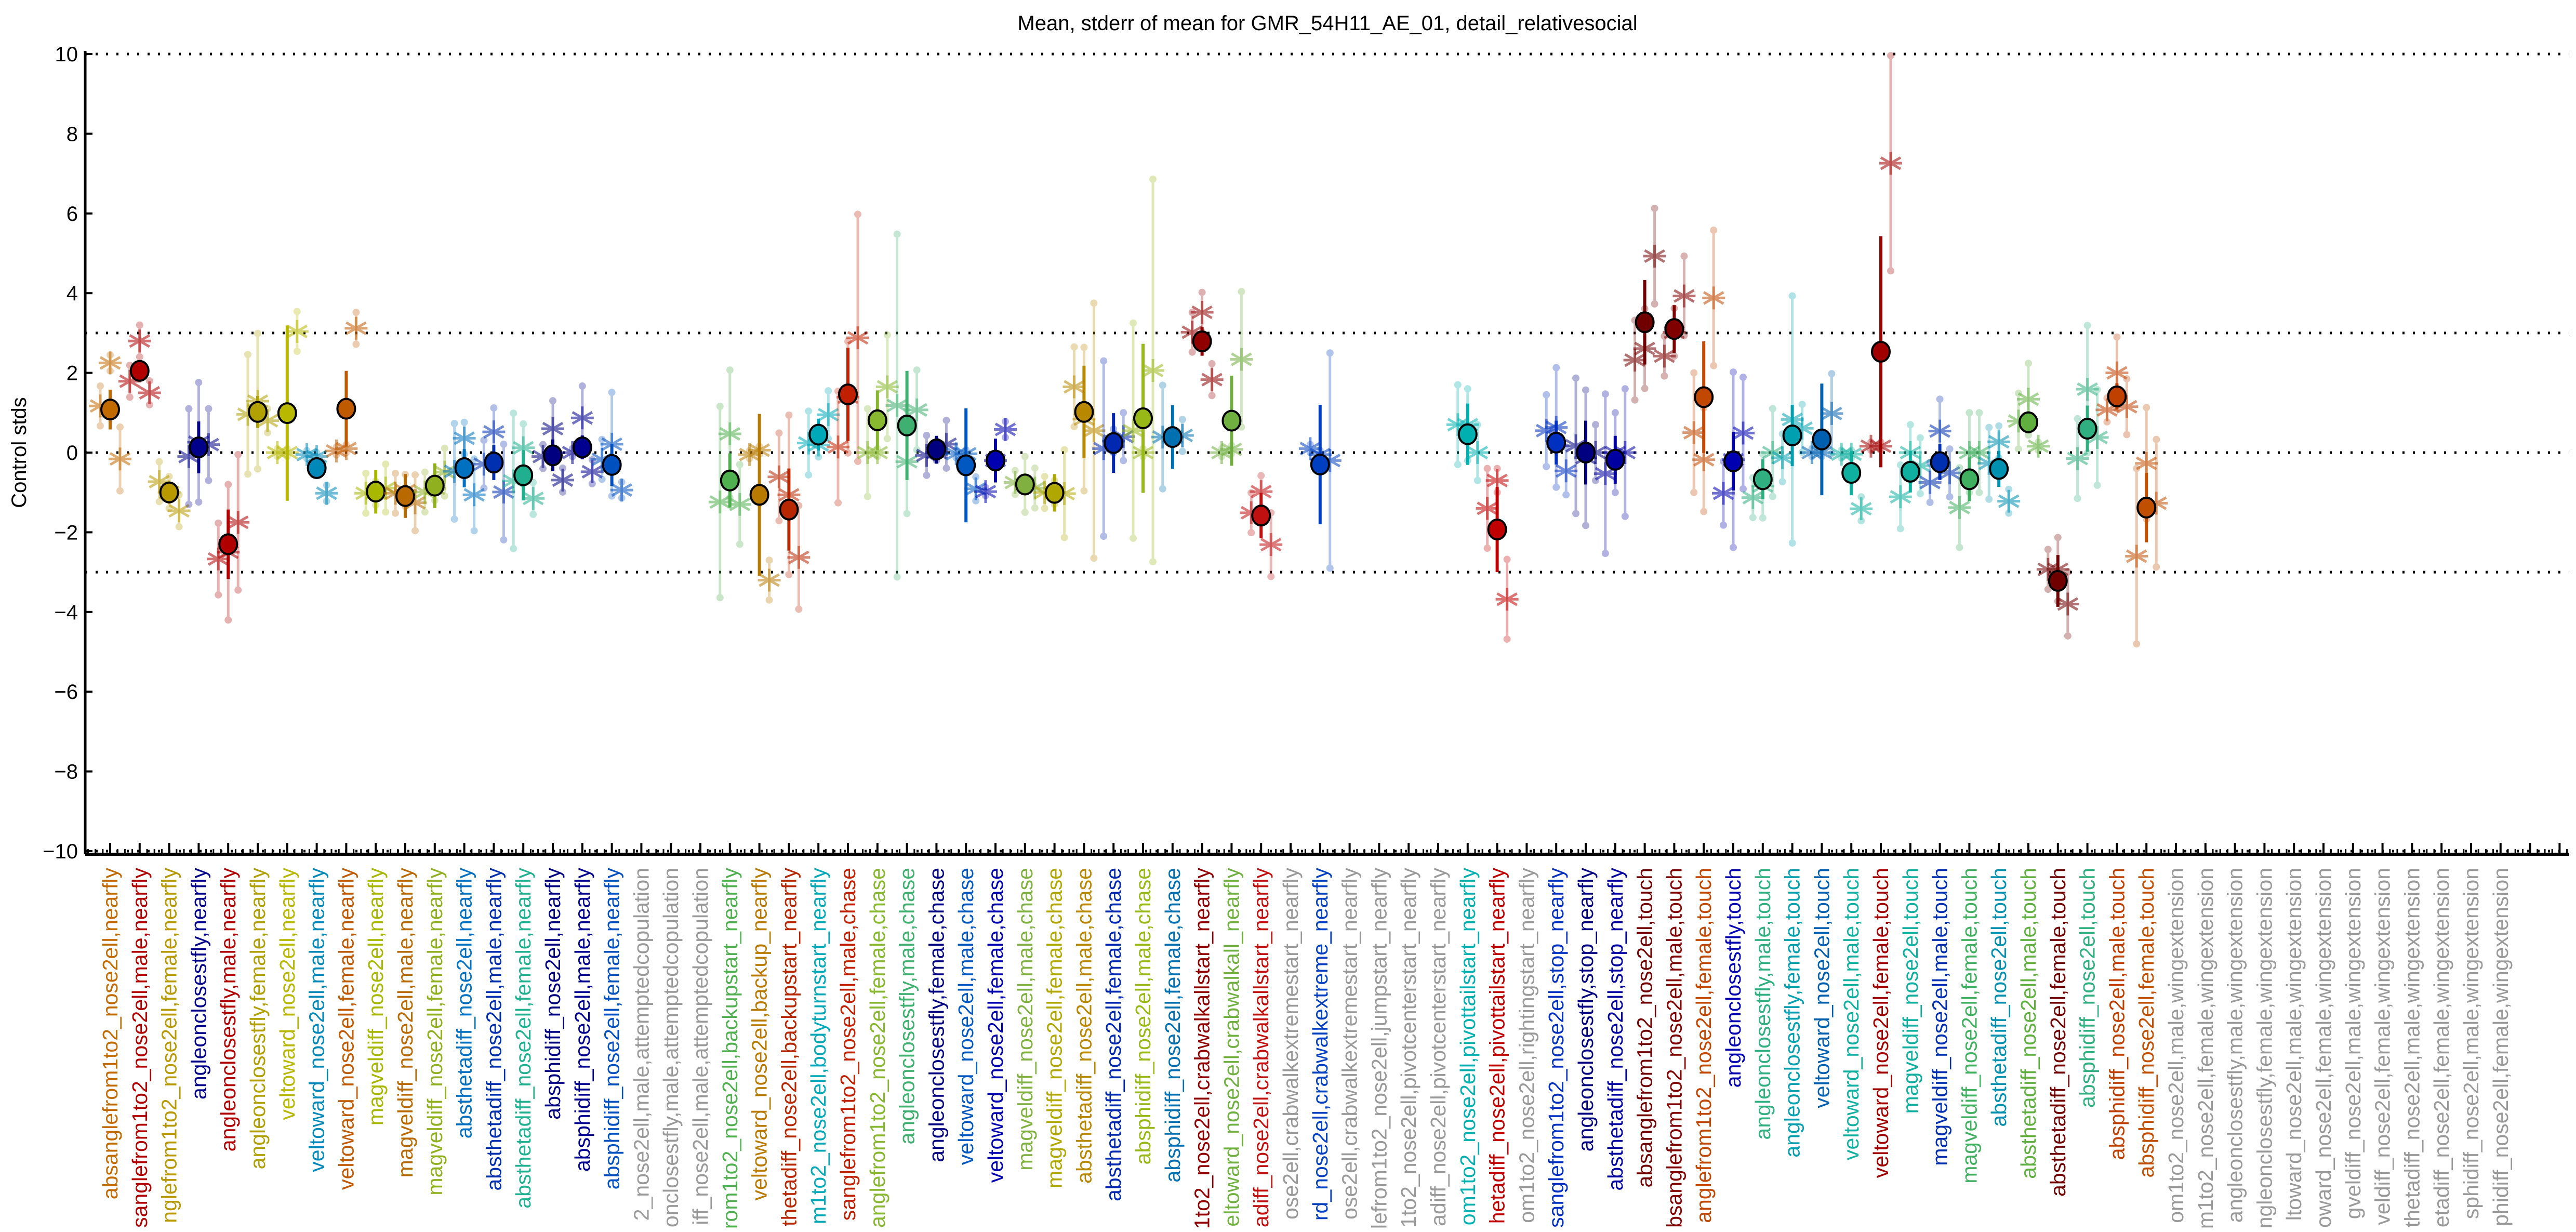 Image resolution: width=2576 pixels, height=1232 pixels. What do you see at coordinates (228, 1010) in the screenshot?
I see `x-tick-label: angleonclosestfly,male,nearfly` at bounding box center [228, 1010].